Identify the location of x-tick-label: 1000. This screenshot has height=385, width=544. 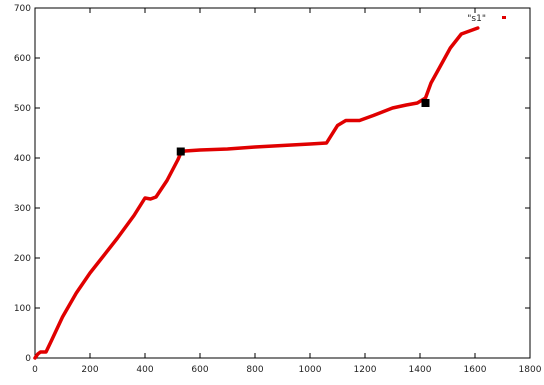
(310, 370).